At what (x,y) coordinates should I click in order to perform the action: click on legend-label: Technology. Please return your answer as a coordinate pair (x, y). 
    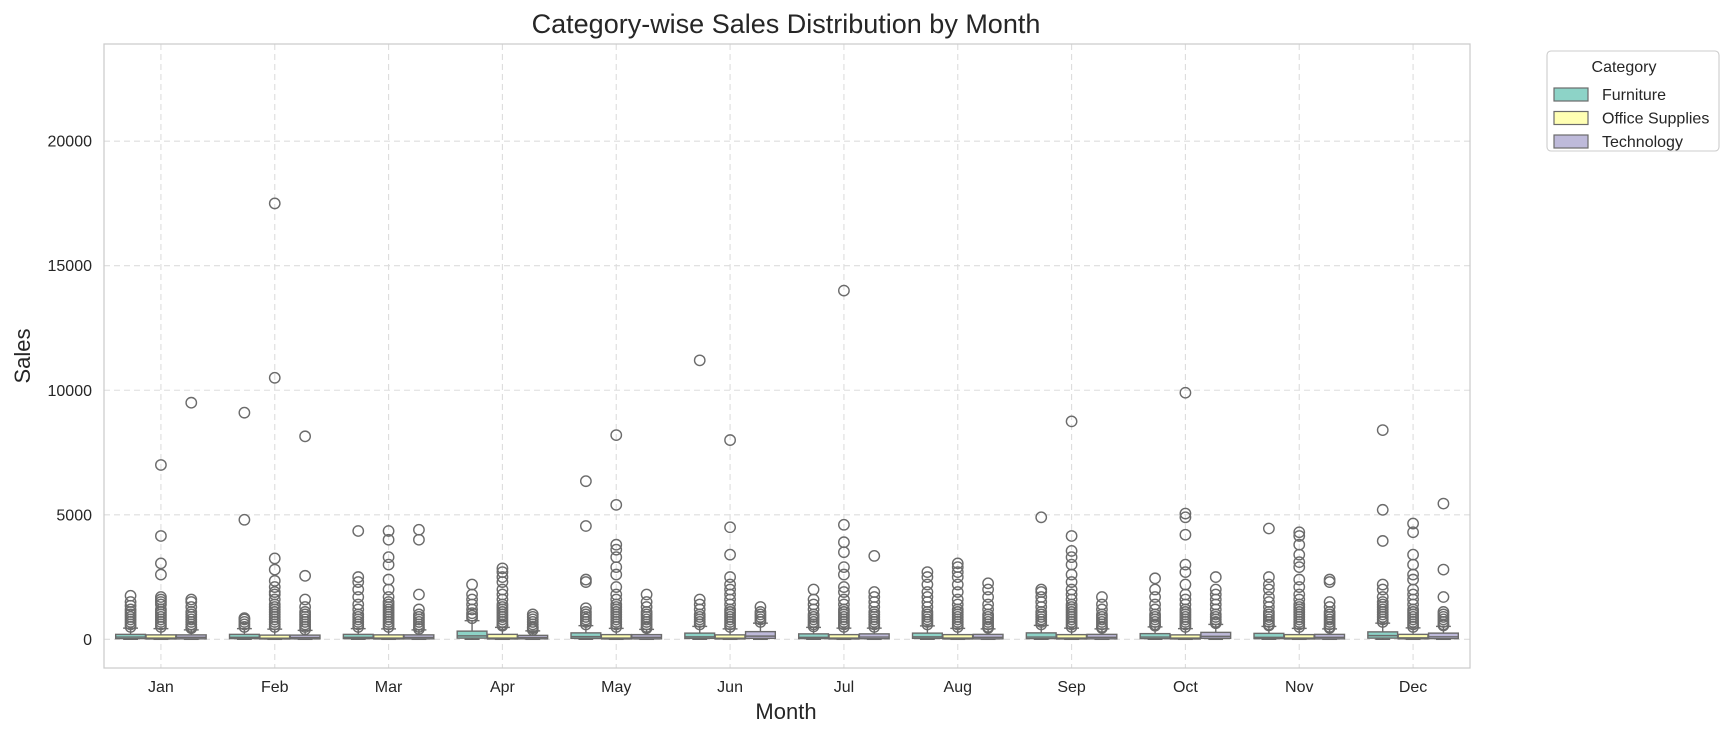
    Looking at the image, I should click on (1642, 142).